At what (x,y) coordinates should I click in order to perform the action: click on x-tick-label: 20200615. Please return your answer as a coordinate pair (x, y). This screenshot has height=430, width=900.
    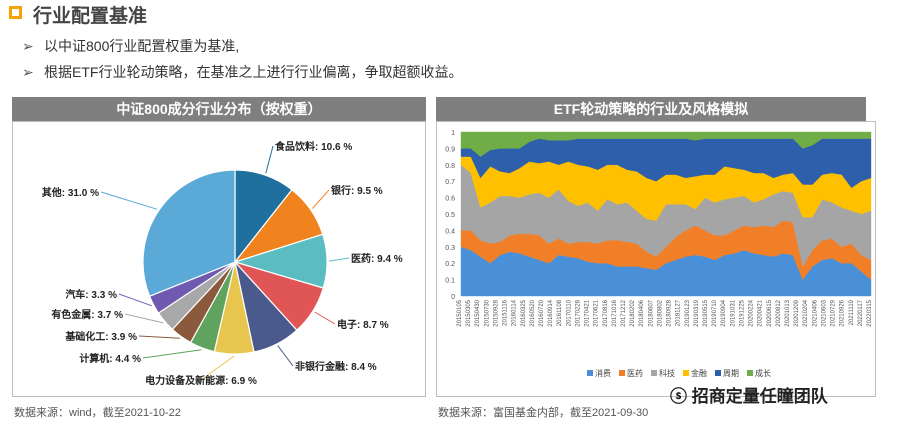
    Looking at the image, I should click on (770, 312).